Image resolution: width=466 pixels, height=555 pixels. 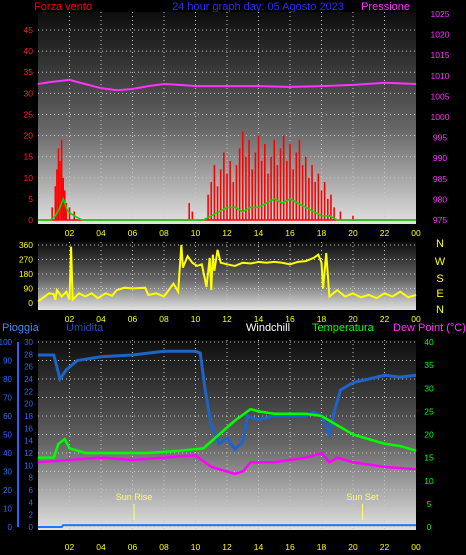 I want to click on direction-tick-label: 360, so click(x=26, y=245).